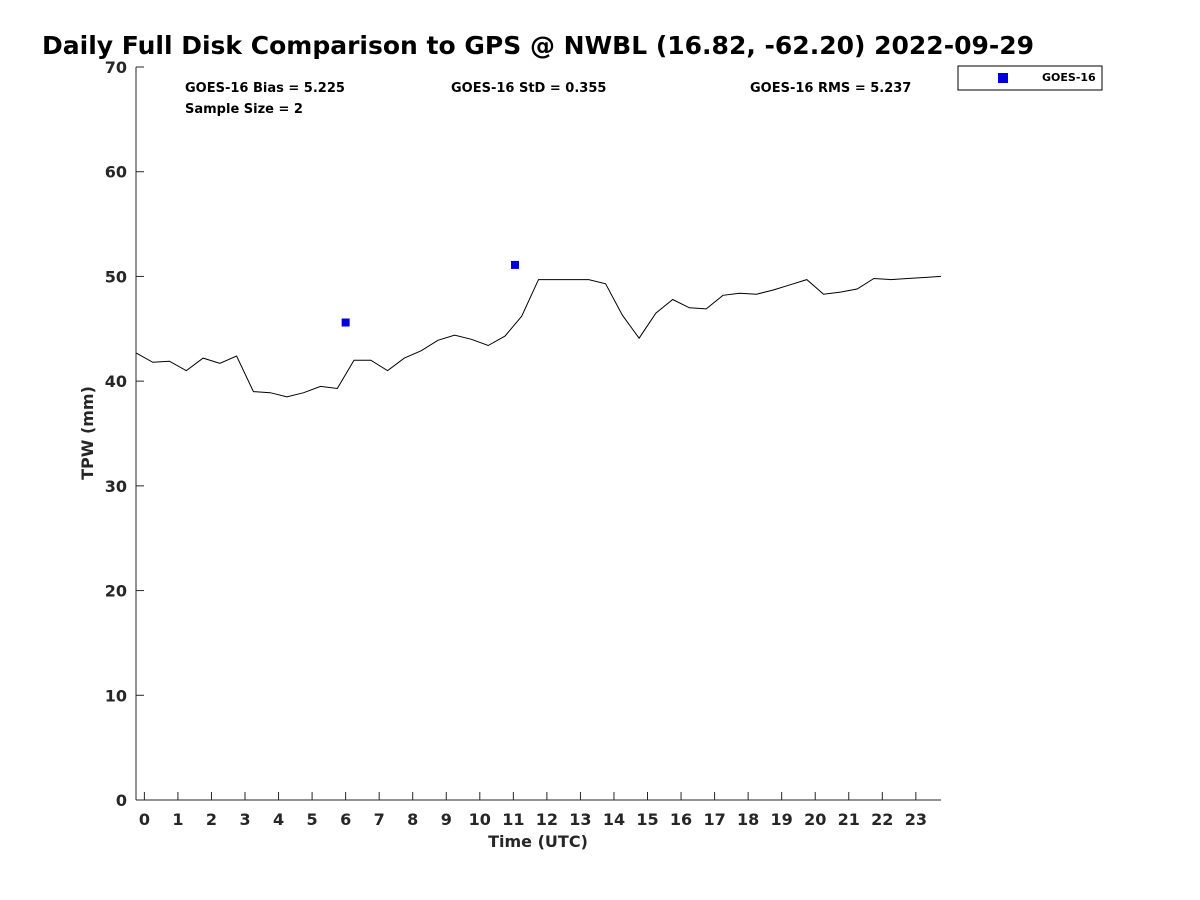 This screenshot has width=1200, height=900. I want to click on x-tick-label: 4, so click(278, 819).